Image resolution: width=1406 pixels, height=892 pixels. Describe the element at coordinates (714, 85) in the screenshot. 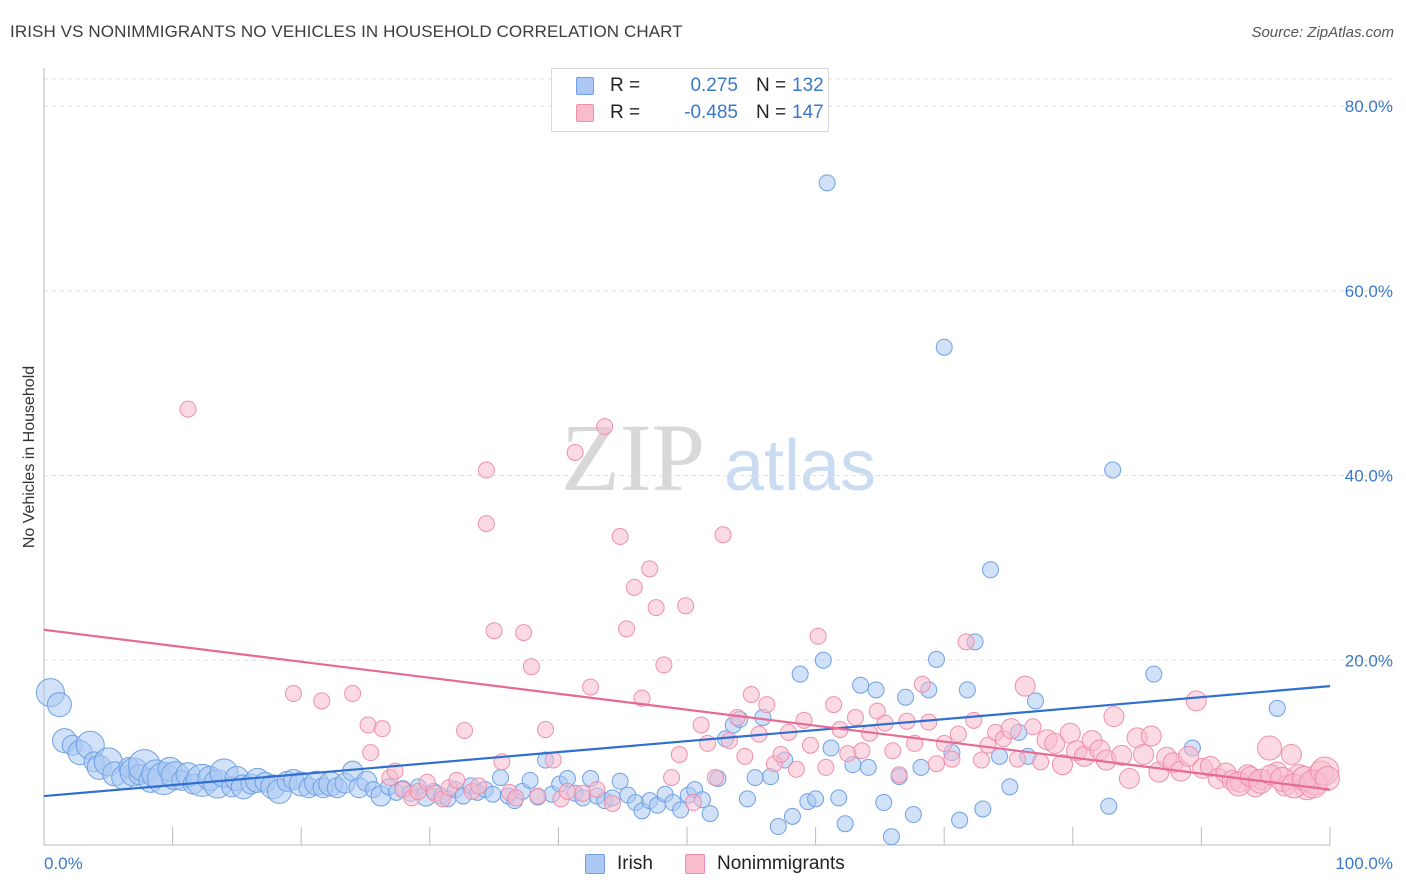

I see `r-value: 0.275` at that location.